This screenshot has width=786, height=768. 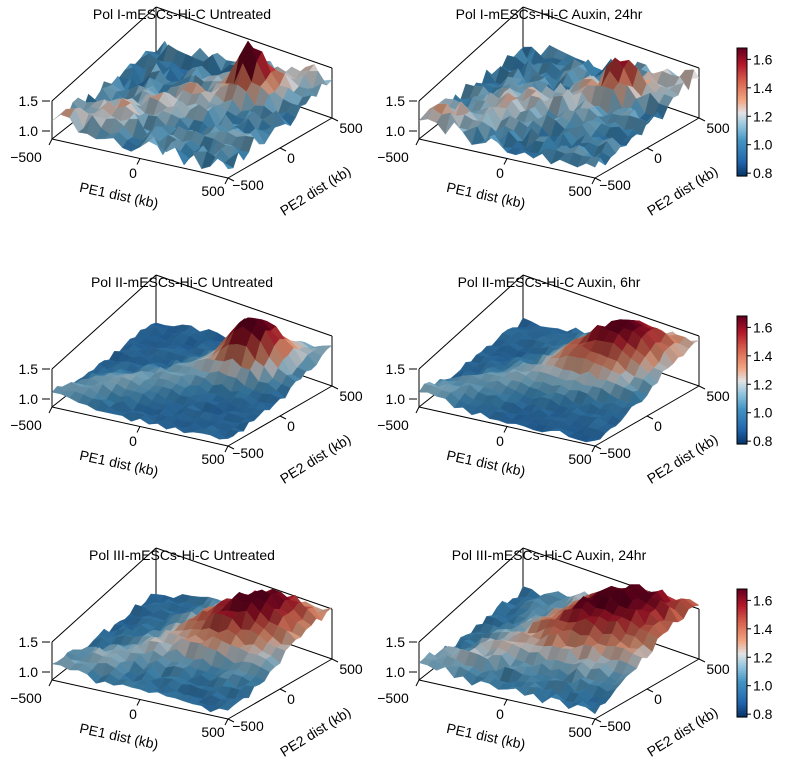 What do you see at coordinates (754, 382) in the screenshot?
I see `colorbar: 1.6 1.4 1.2 1.0 0.8` at bounding box center [754, 382].